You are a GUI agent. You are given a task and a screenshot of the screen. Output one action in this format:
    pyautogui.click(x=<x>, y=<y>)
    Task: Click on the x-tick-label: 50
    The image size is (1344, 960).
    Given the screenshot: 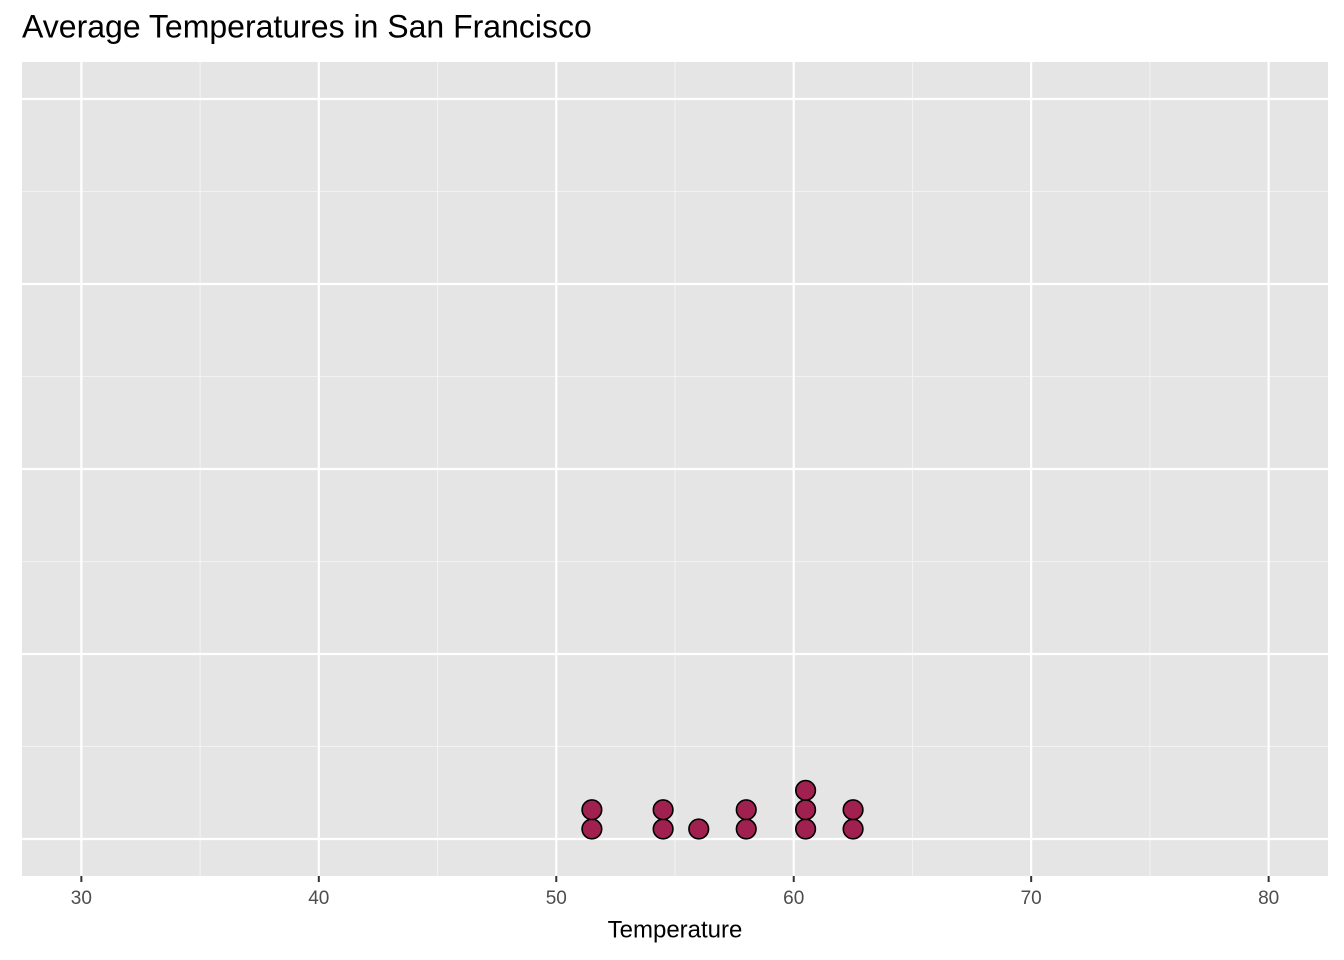 What is the action you would take?
    pyautogui.click(x=556, y=898)
    